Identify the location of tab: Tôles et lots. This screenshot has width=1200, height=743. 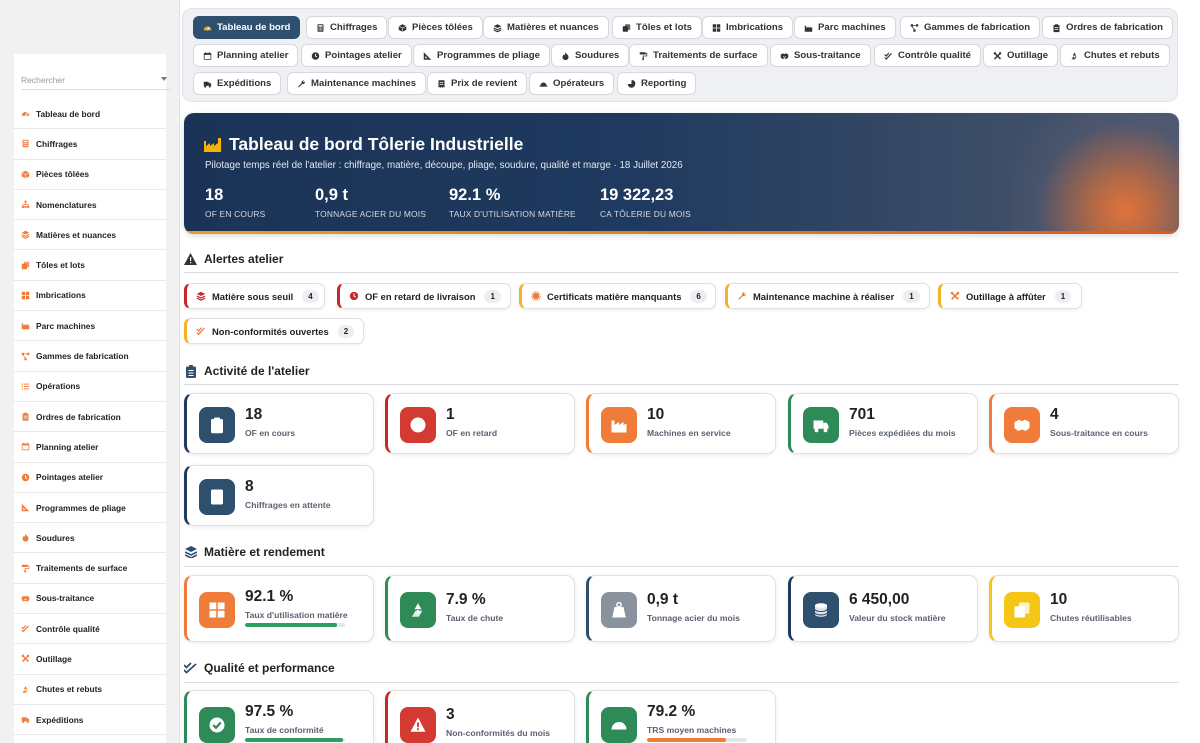
(657, 27).